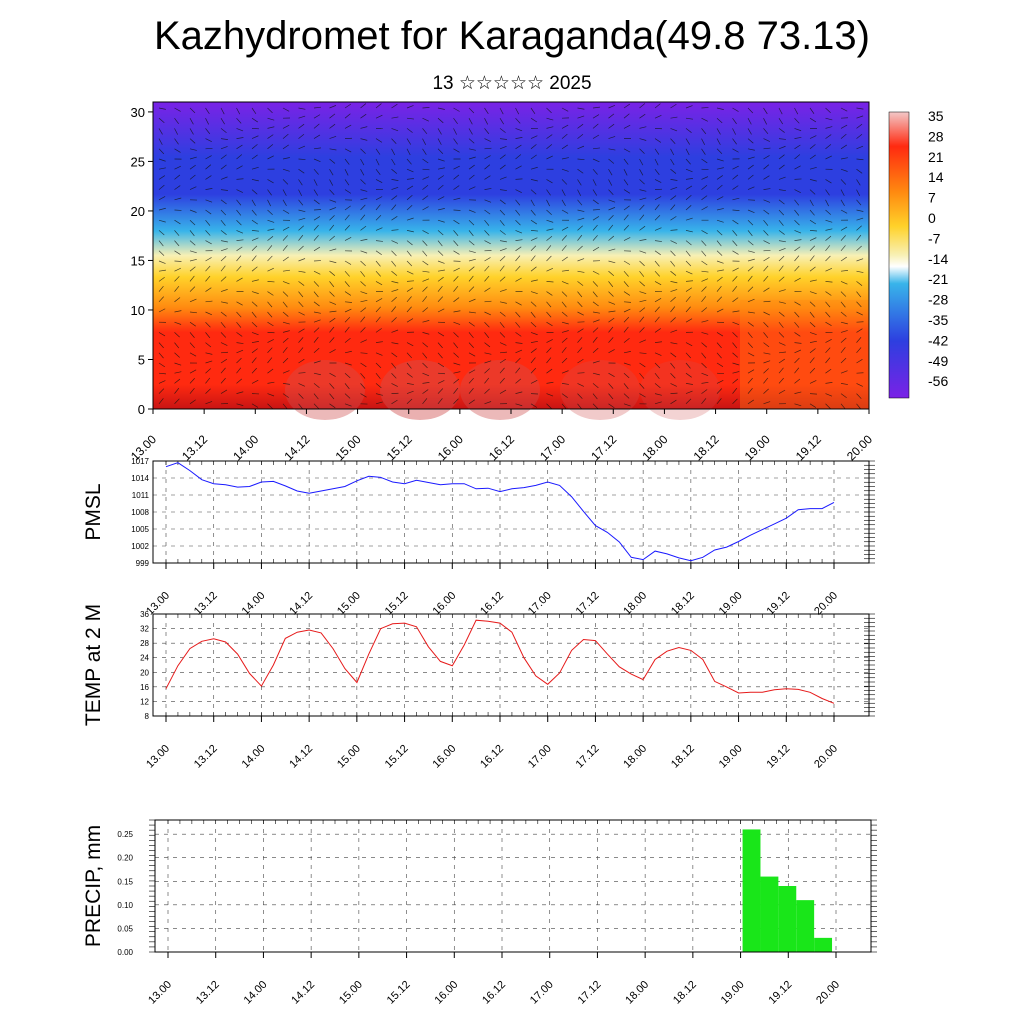 This screenshot has height=1024, width=1024. Describe the element at coordinates (140, 529) in the screenshot. I see `pmsl-y-tick-label: 1005` at that location.